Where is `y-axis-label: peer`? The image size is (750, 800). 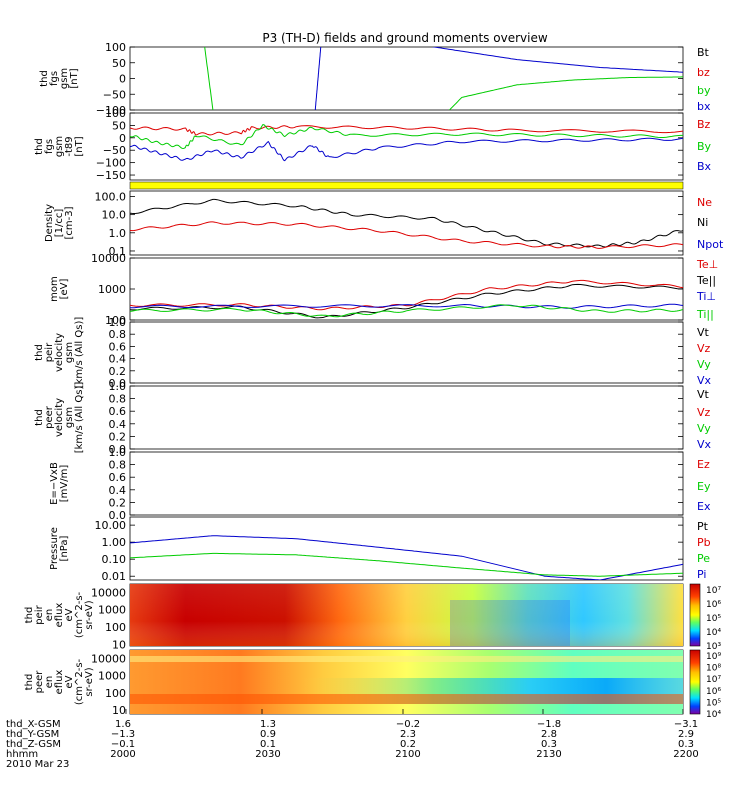
y-axis-label: peer is located at coordinates (49, 417).